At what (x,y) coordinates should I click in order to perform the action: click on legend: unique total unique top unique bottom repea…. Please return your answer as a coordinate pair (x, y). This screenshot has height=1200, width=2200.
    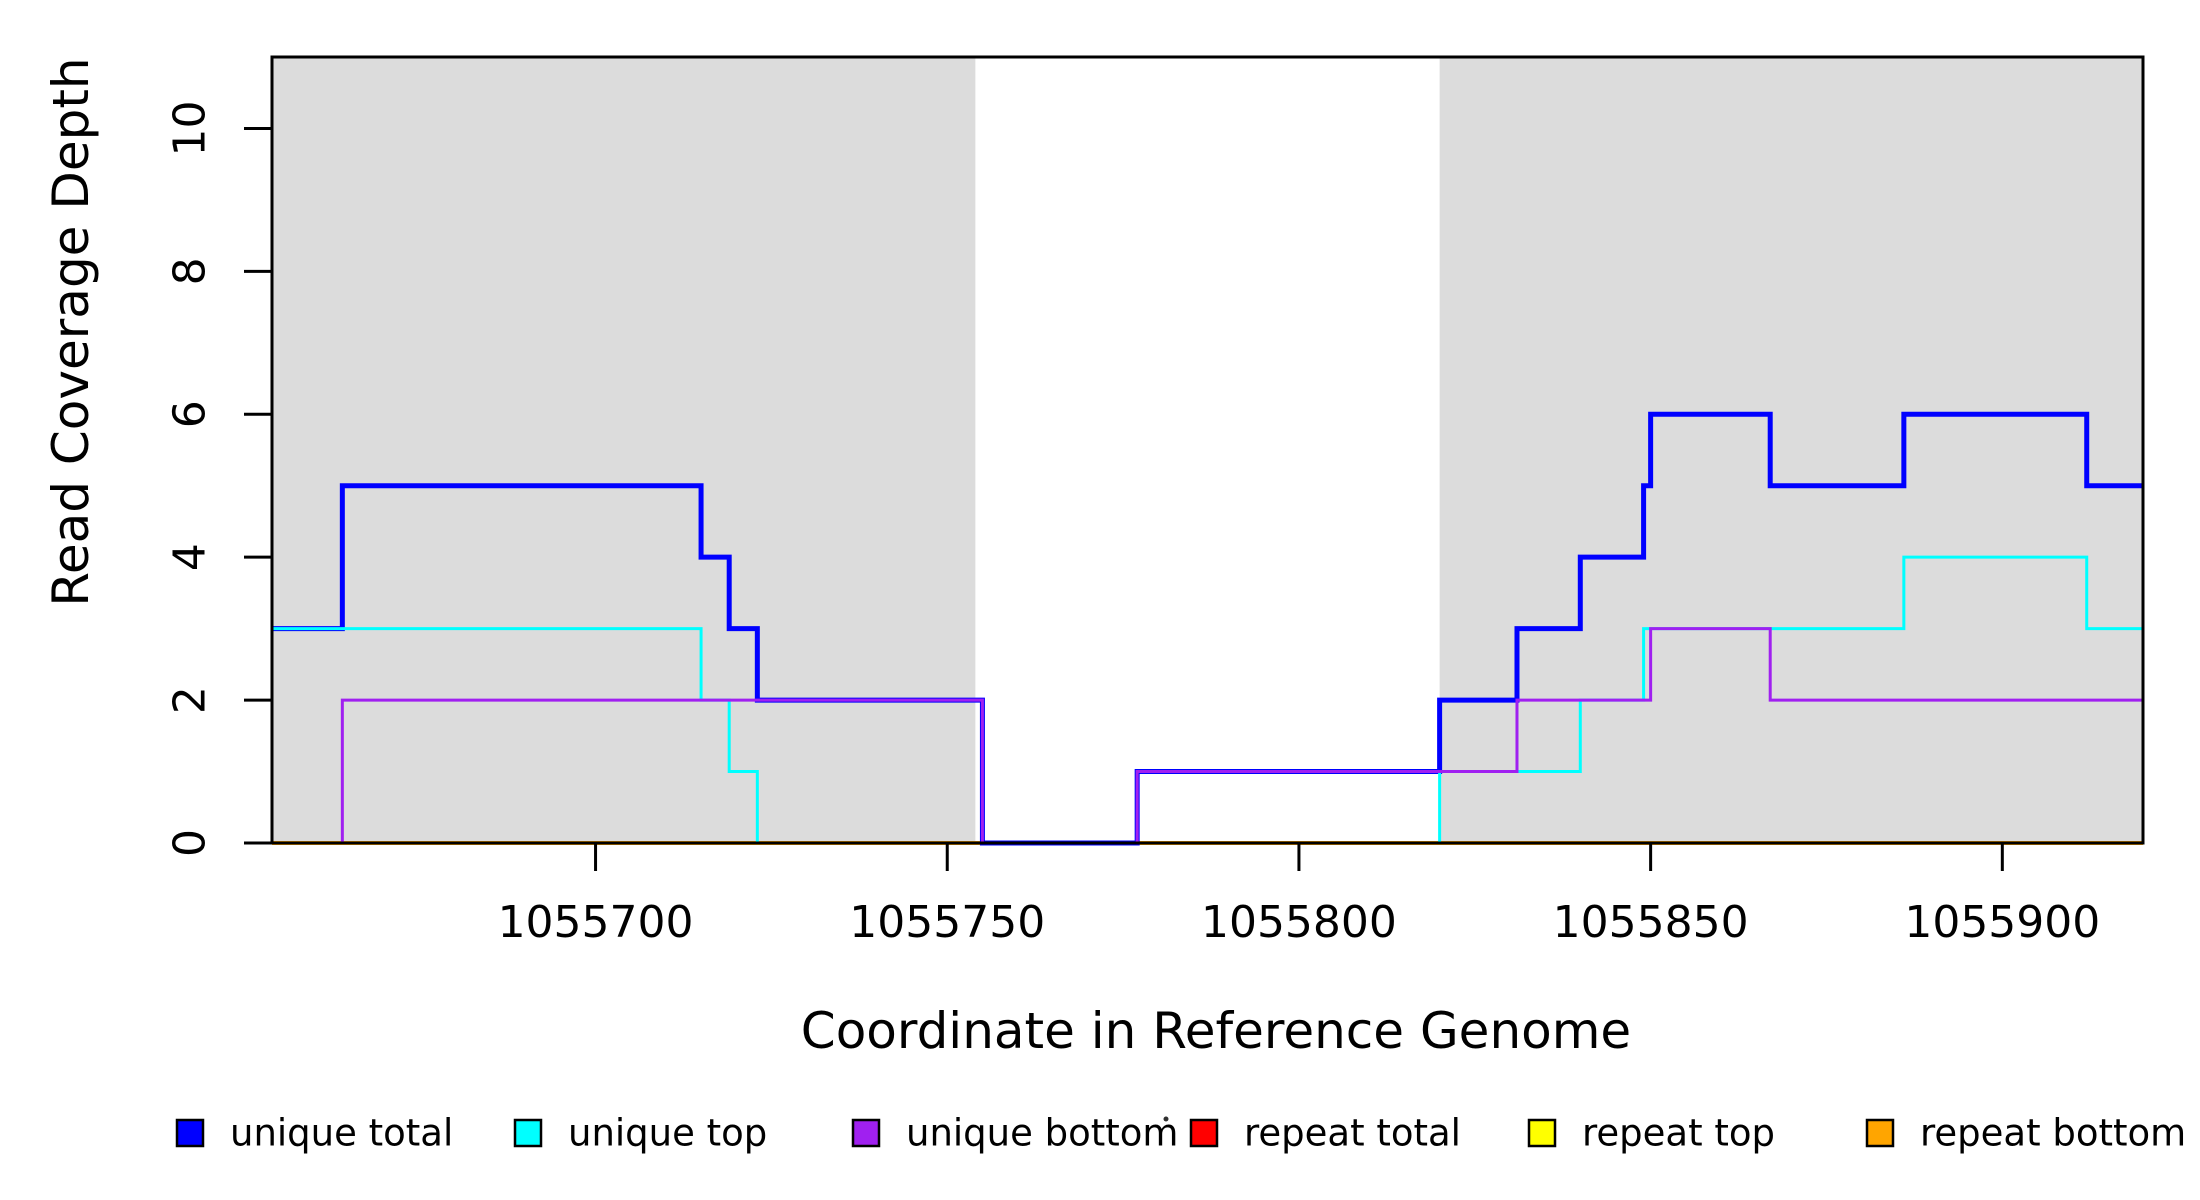
    Looking at the image, I should click on (1180, 1133).